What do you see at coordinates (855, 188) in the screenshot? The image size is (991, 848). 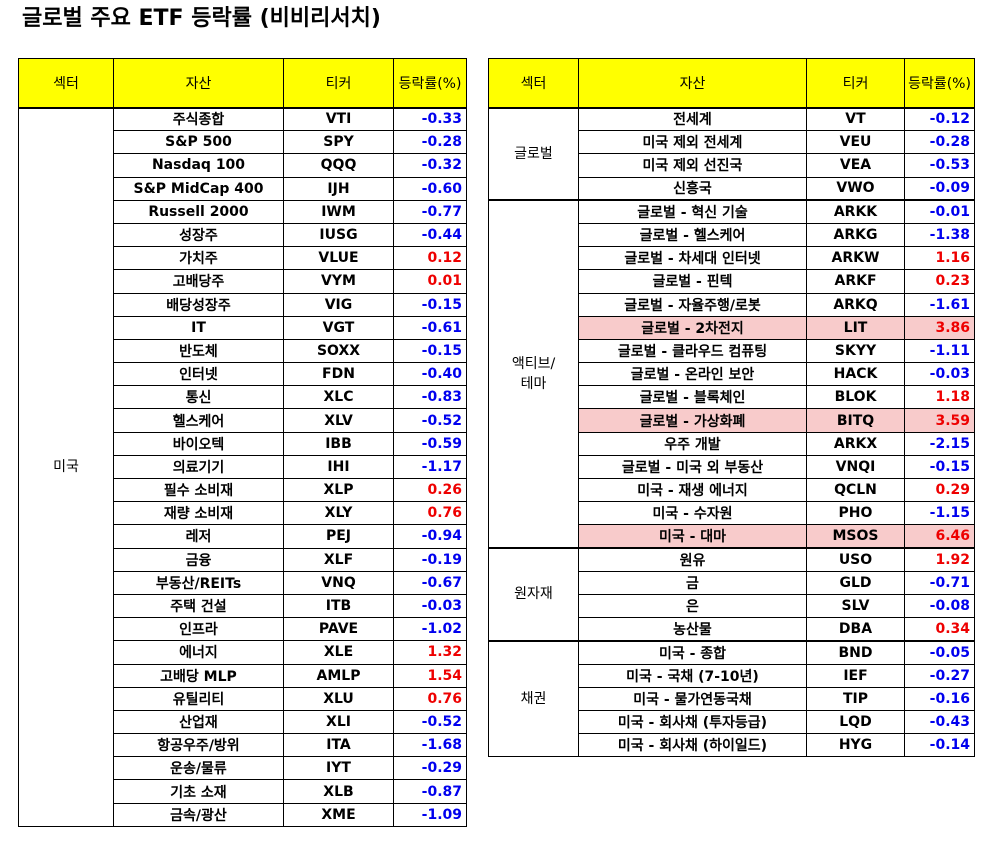 I see `ticker-cell: VWO` at bounding box center [855, 188].